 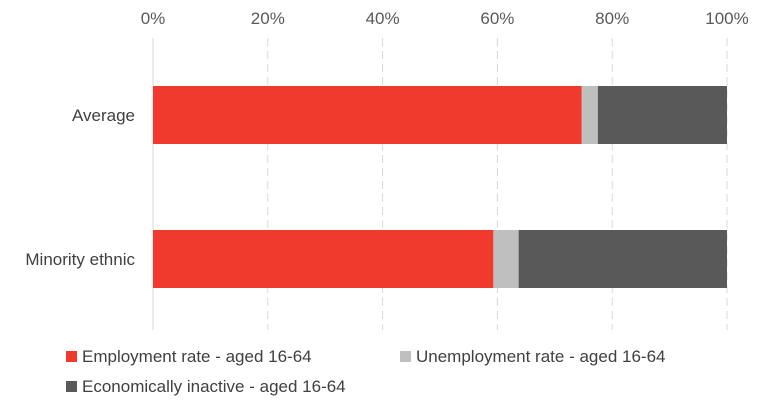 I want to click on x-tick-label: 80%, so click(x=612, y=18).